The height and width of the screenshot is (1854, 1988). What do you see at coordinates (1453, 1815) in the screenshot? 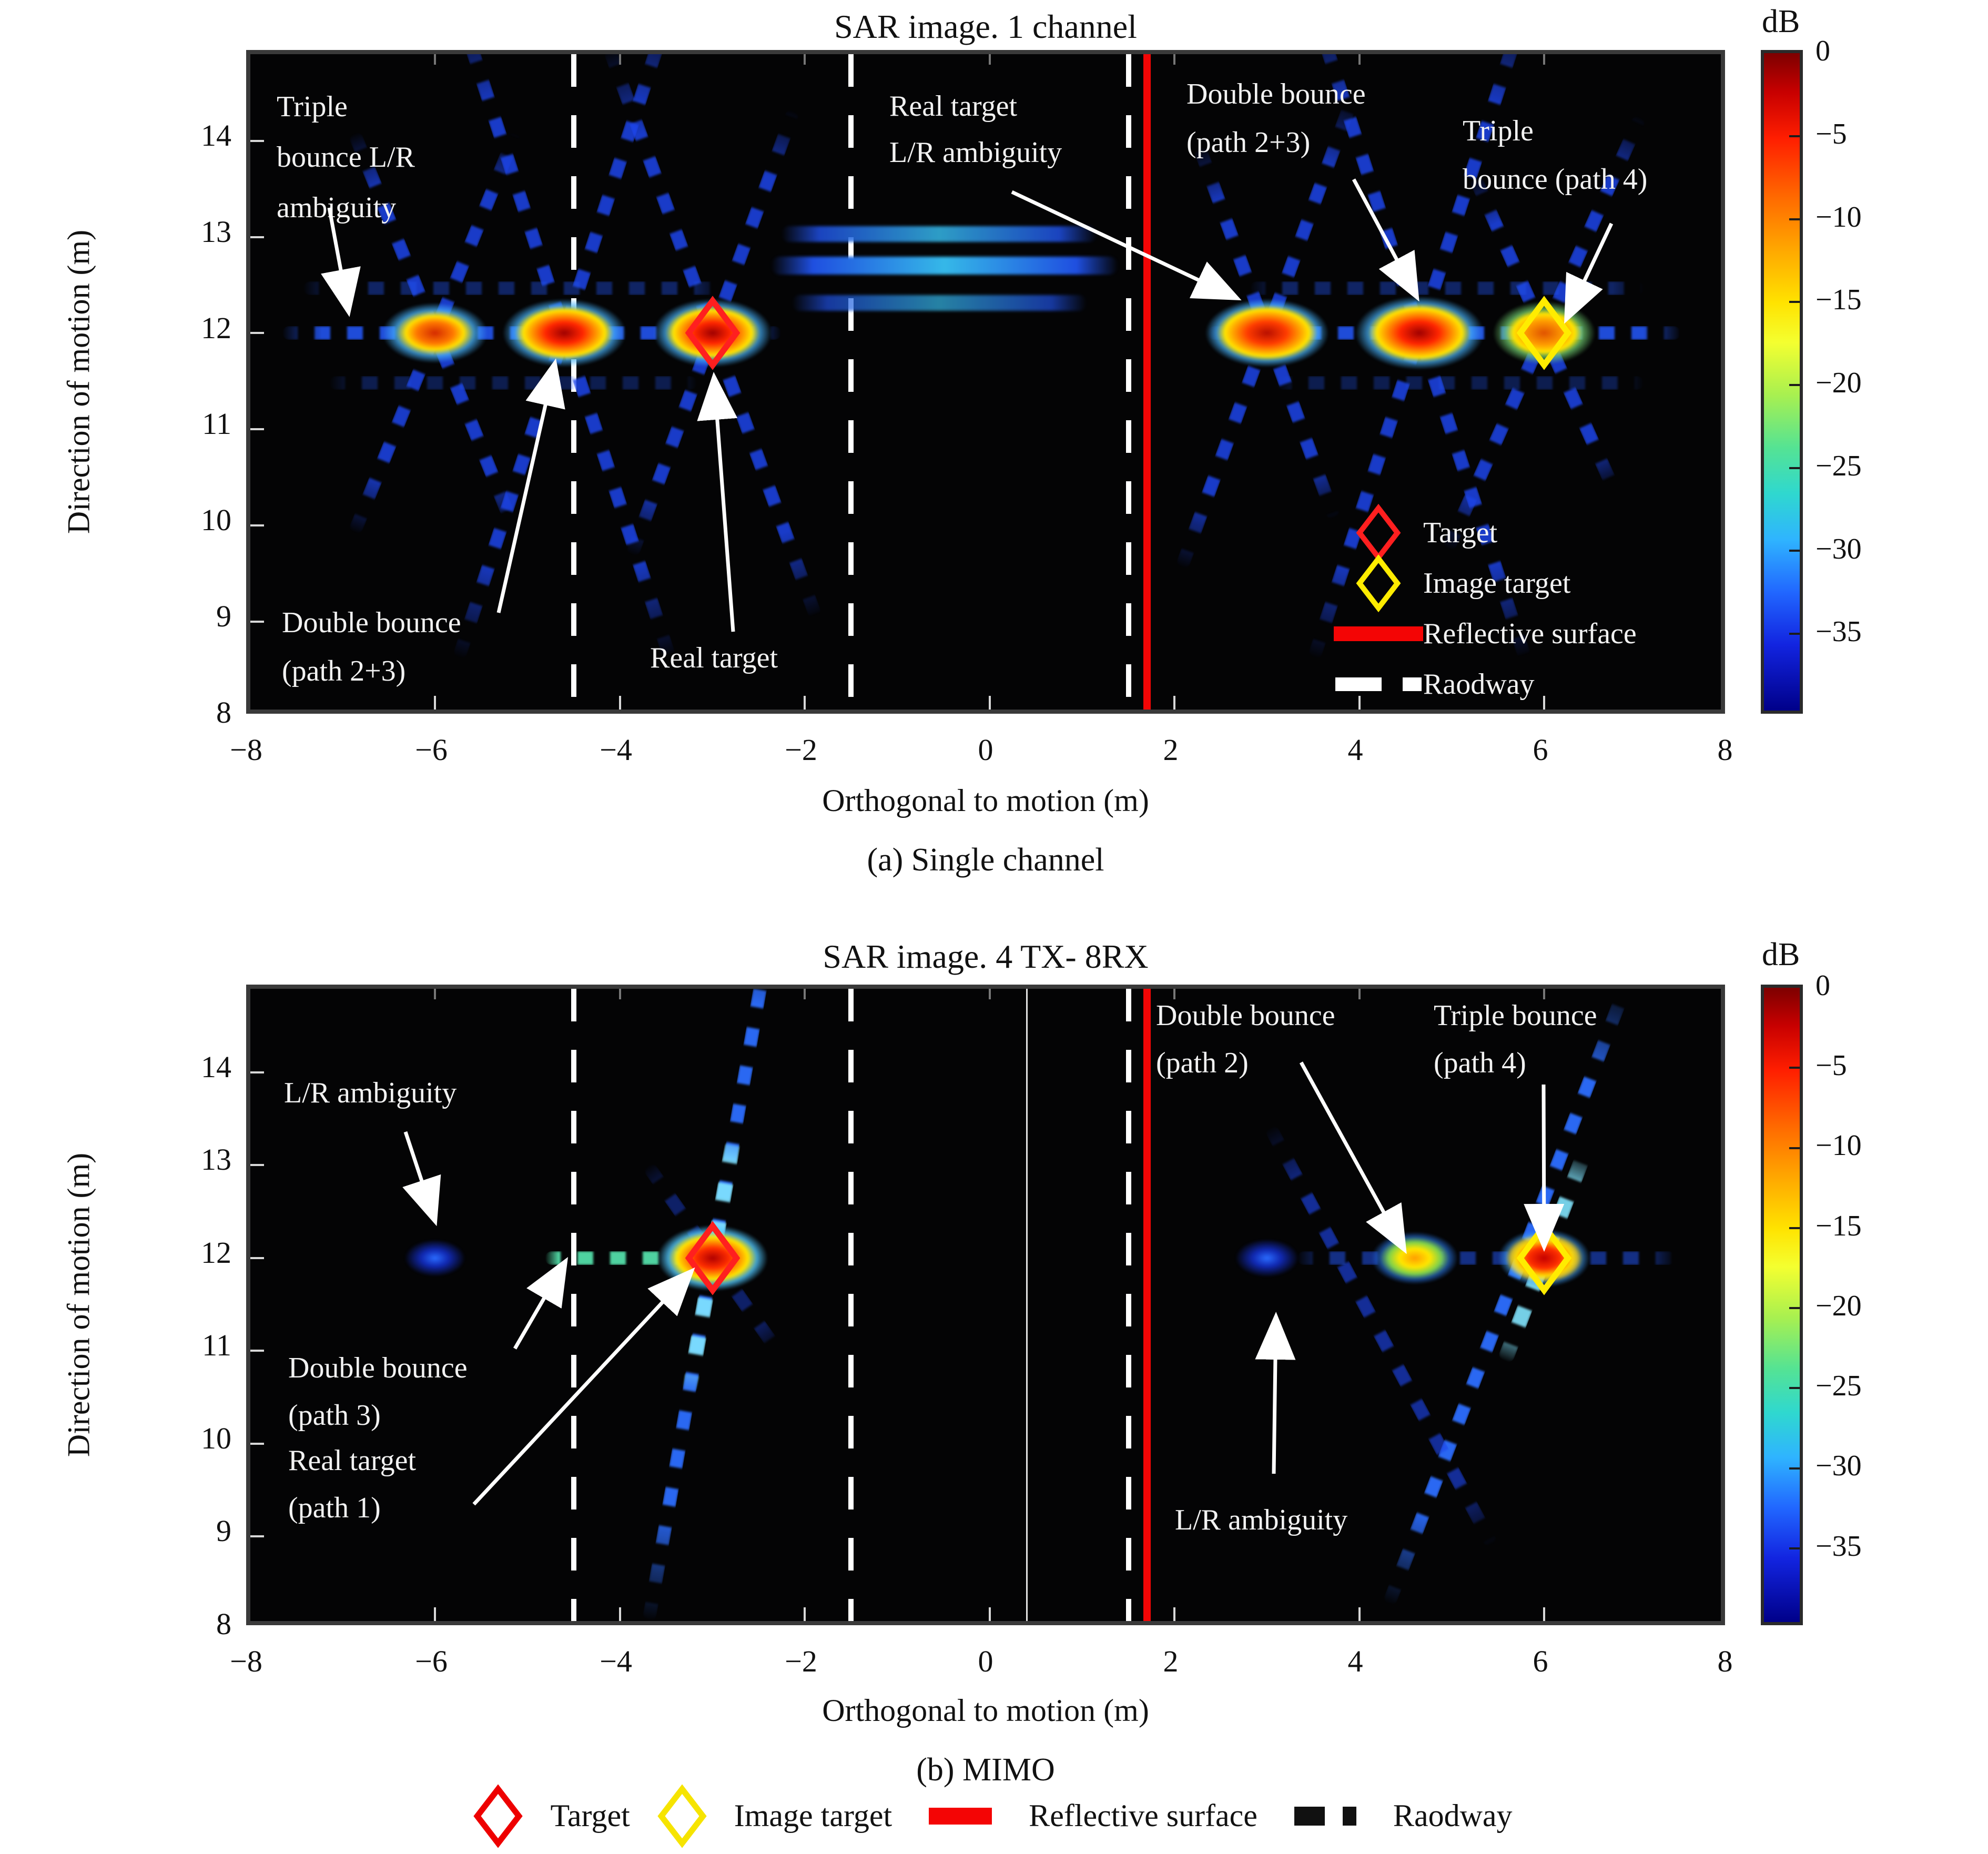
I see `legend-label: Raodway` at bounding box center [1453, 1815].